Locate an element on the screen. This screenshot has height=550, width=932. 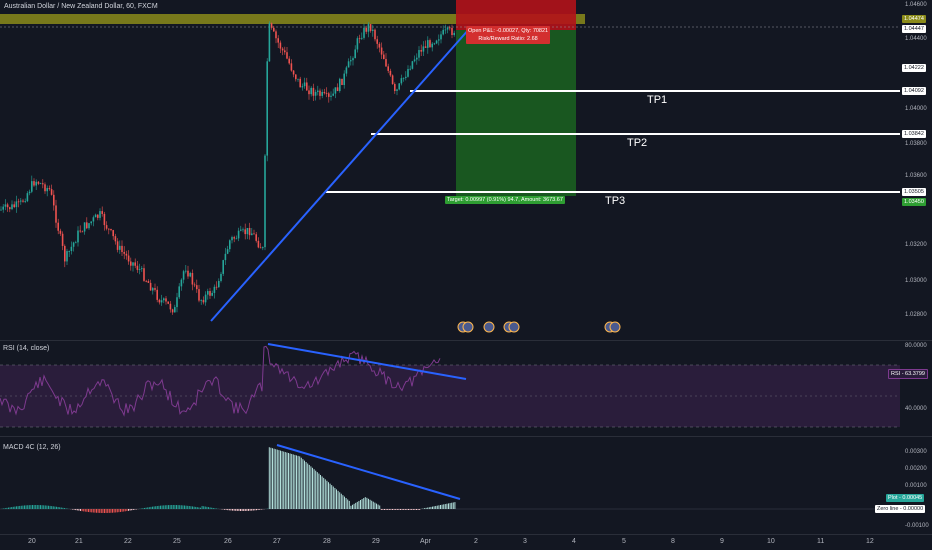
rsi-line is located at coordinates (220, 381).